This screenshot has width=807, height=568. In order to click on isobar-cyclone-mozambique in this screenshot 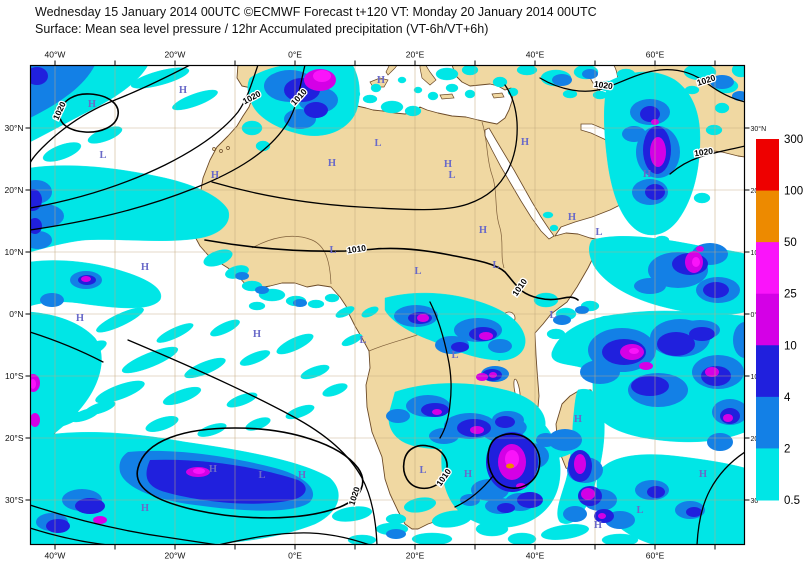, I will do `click(514, 461)`.